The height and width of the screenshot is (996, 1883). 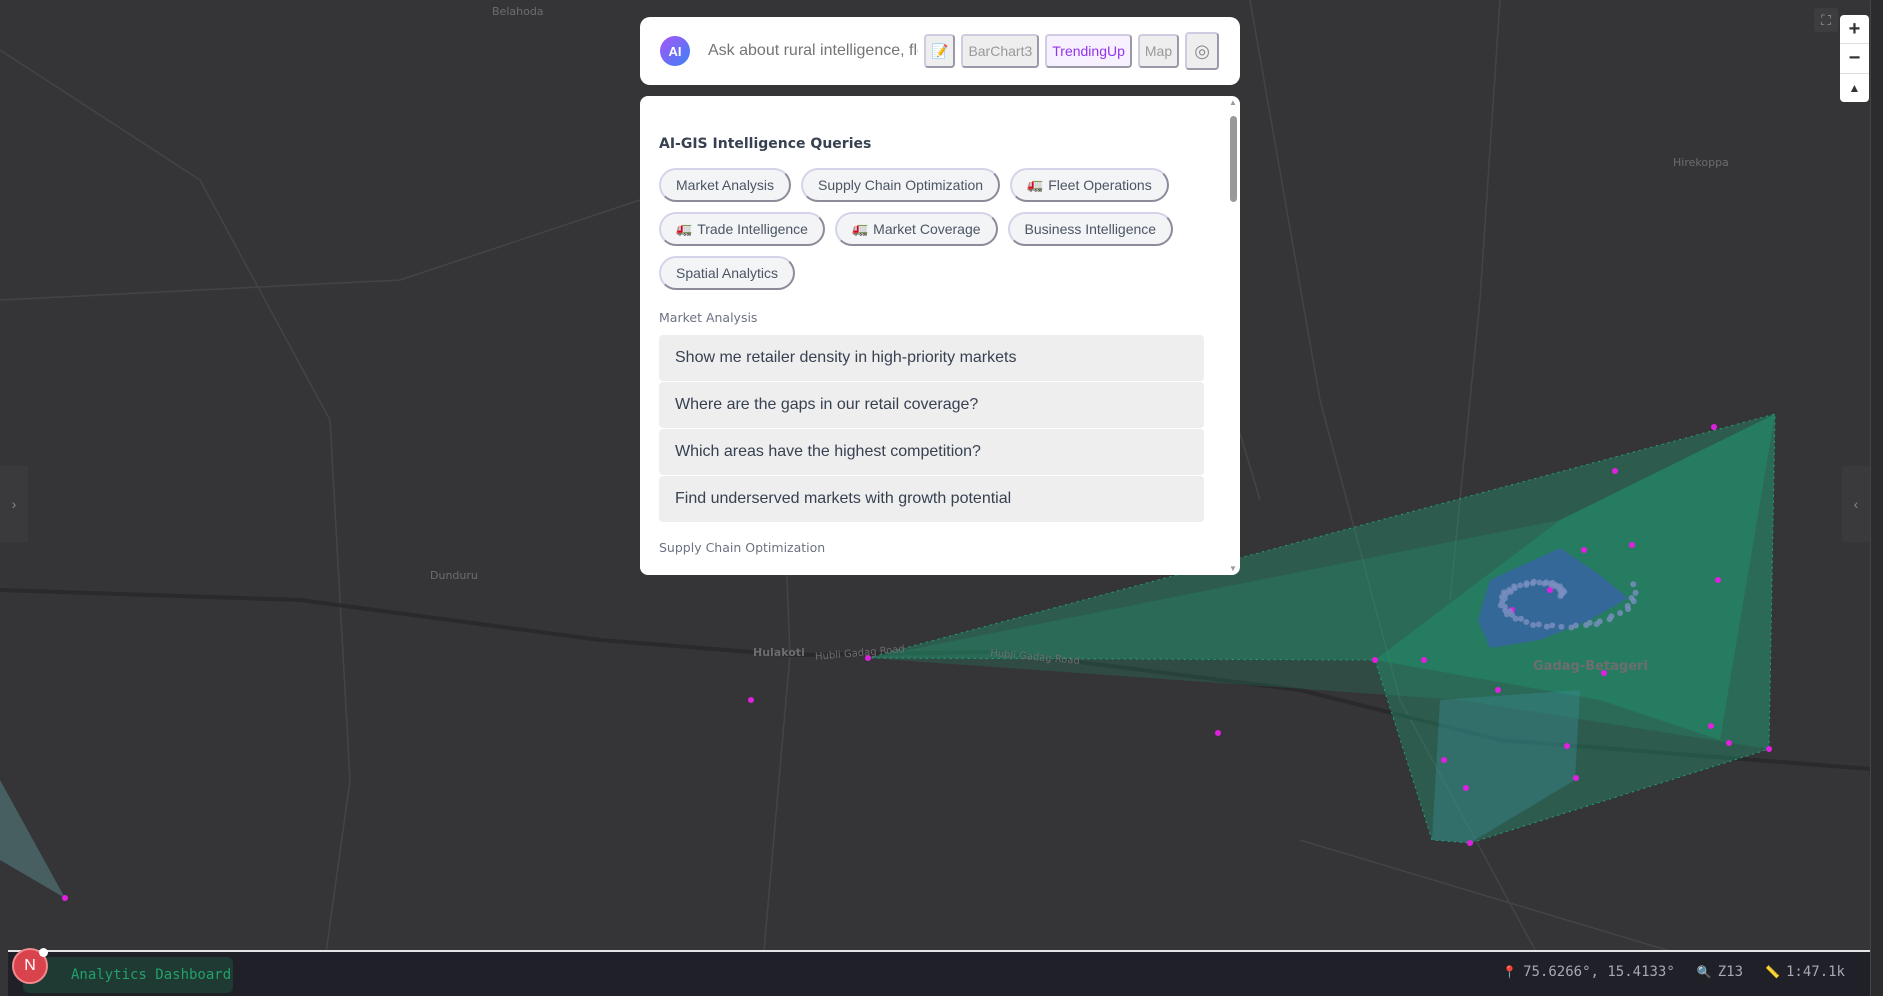 I want to click on chip-supply-chain-optimization: Supply Chain Optimization, so click(x=901, y=185).